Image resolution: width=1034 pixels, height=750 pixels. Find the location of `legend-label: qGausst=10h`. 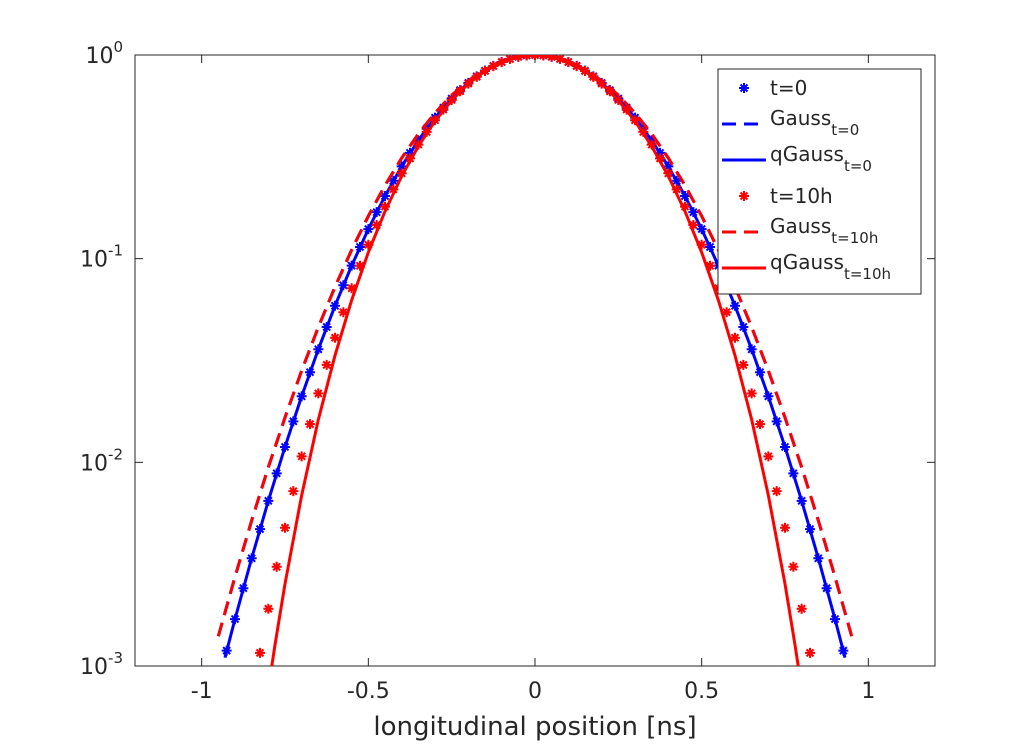

legend-label: qGausst=10h is located at coordinates (830, 266).